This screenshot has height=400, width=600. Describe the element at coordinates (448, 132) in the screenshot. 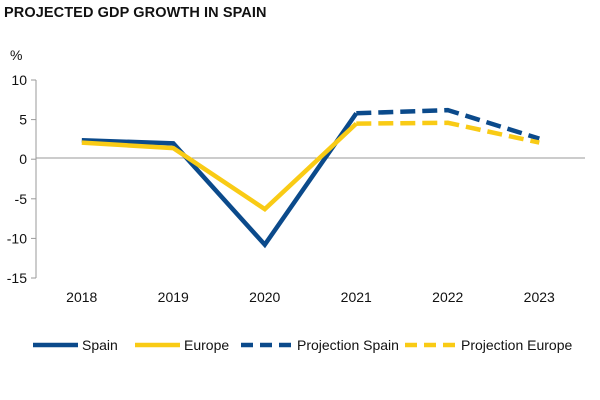

I see `series-line-projection-europe` at that location.